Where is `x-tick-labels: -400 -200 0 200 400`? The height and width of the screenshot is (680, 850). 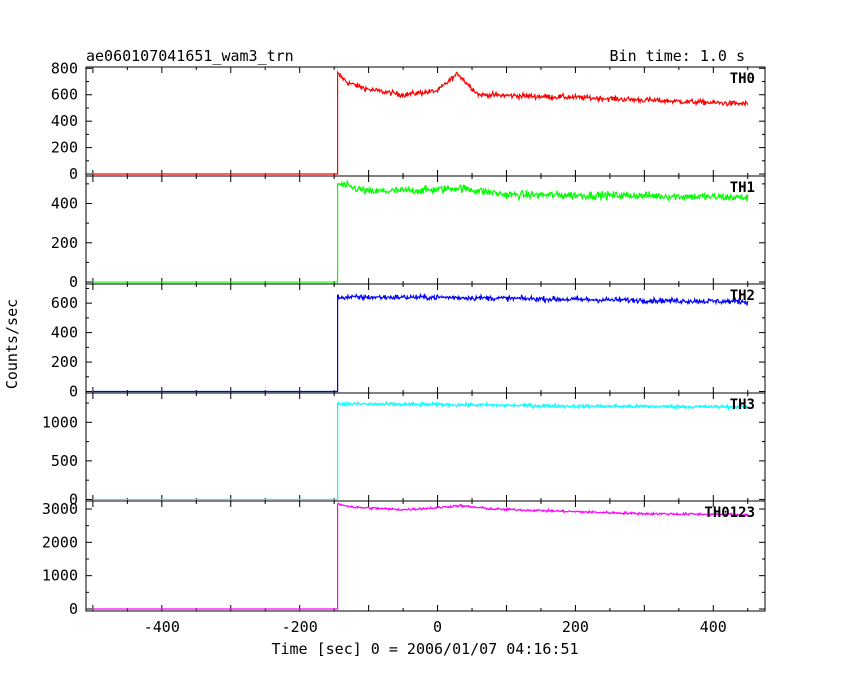
x-tick-labels: -400 -200 0 200 400 is located at coordinates (435, 627).